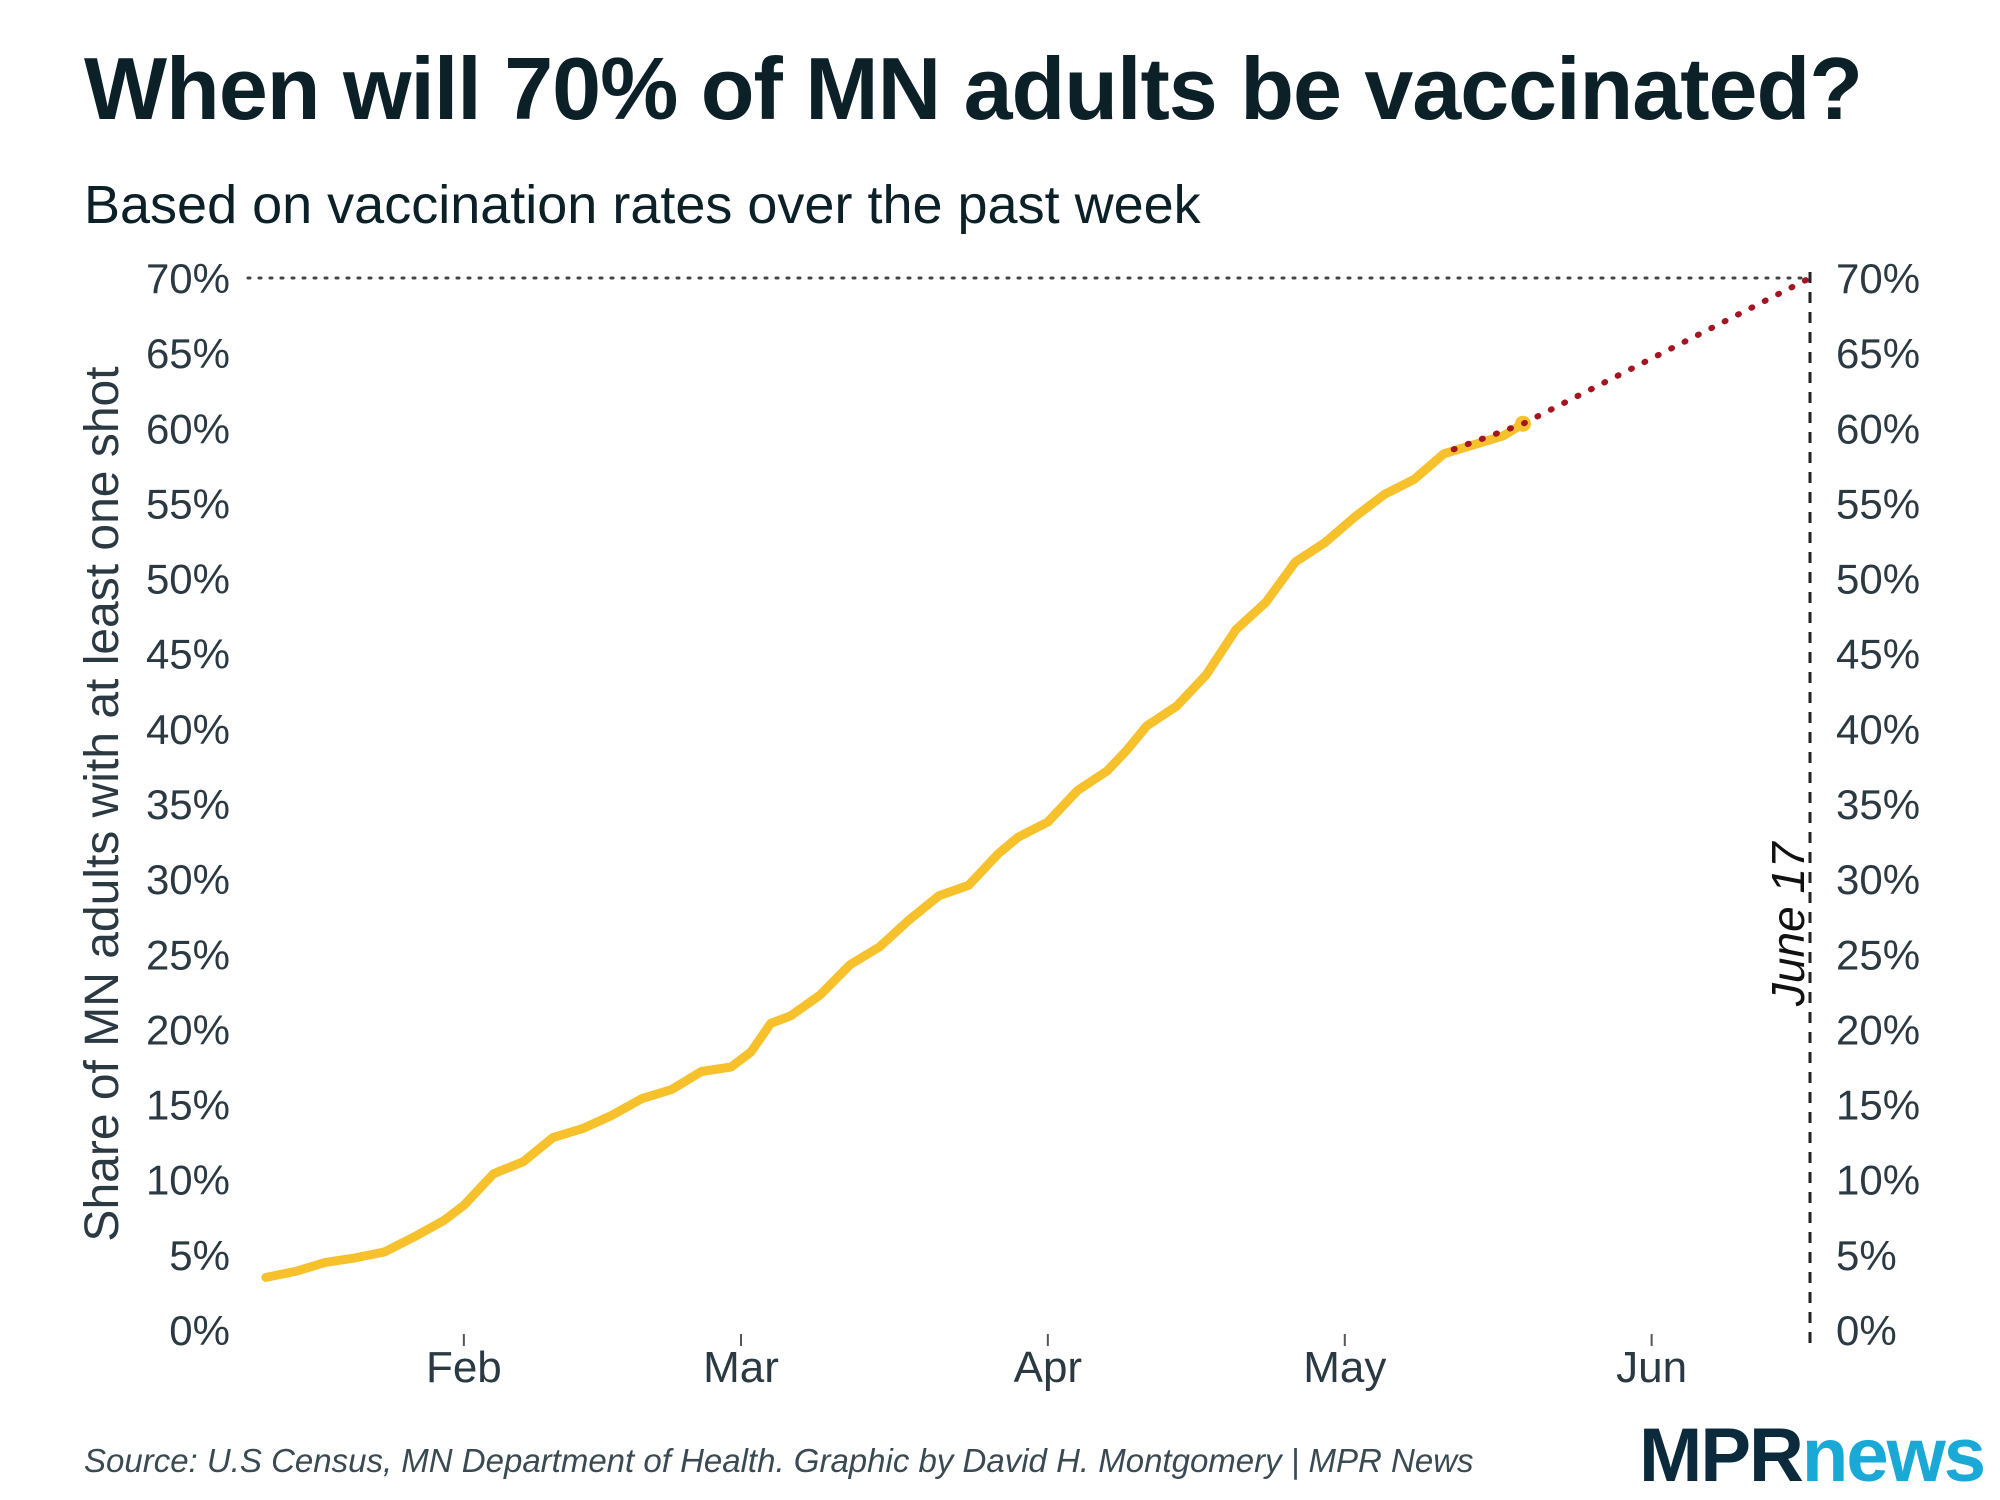 The image size is (2000, 1500). Describe the element at coordinates (464, 1367) in the screenshot. I see `x-tick-label: Feb` at that location.